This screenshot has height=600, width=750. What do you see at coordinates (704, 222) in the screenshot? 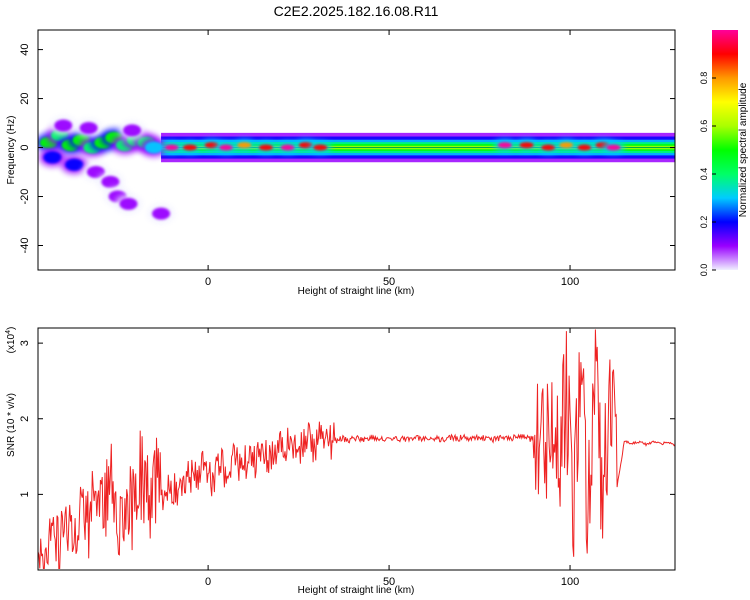
I see `colorbar-tick-label: 0.2` at bounding box center [704, 222].